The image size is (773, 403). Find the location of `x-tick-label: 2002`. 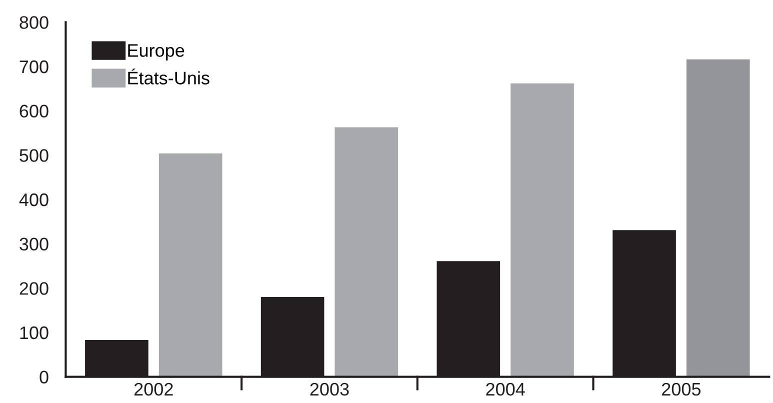

x-tick-label: 2002 is located at coordinates (153, 389).